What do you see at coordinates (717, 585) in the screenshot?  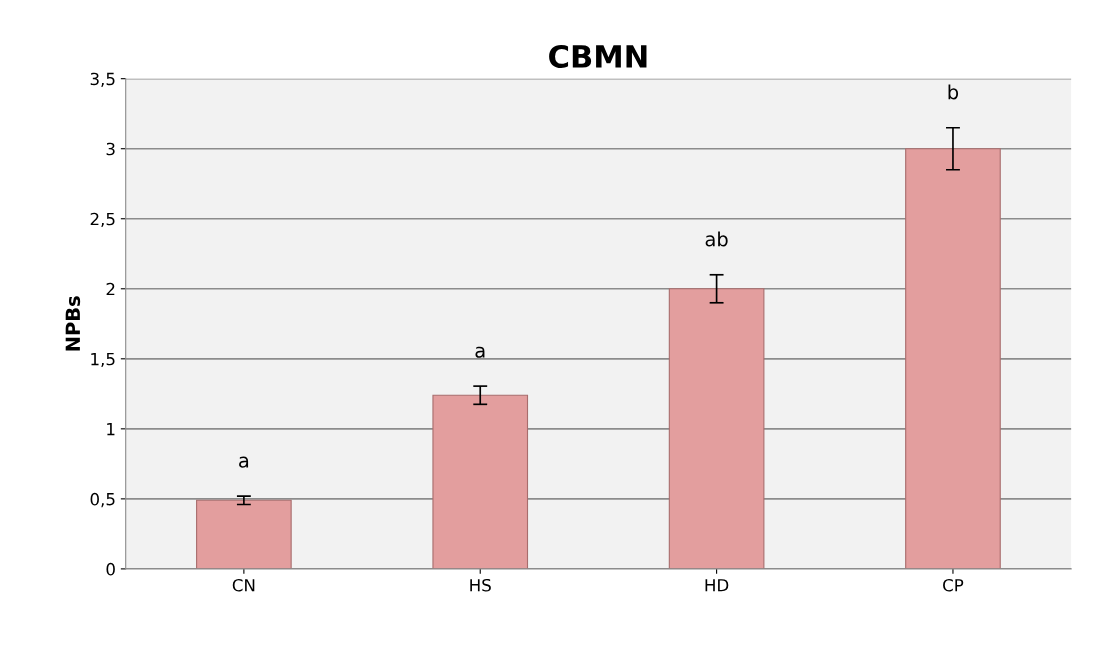 I see `x-tick-label: HD` at bounding box center [717, 585].